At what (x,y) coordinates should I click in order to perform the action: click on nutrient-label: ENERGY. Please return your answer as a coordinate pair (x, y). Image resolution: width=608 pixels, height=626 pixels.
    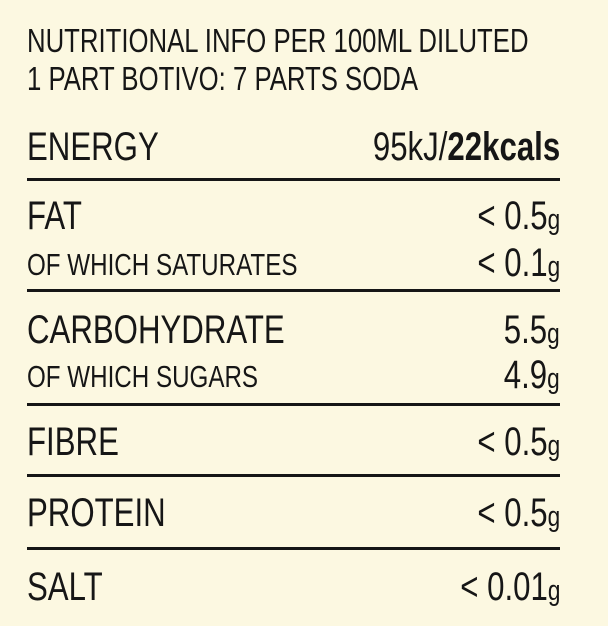
    Looking at the image, I should click on (93, 147).